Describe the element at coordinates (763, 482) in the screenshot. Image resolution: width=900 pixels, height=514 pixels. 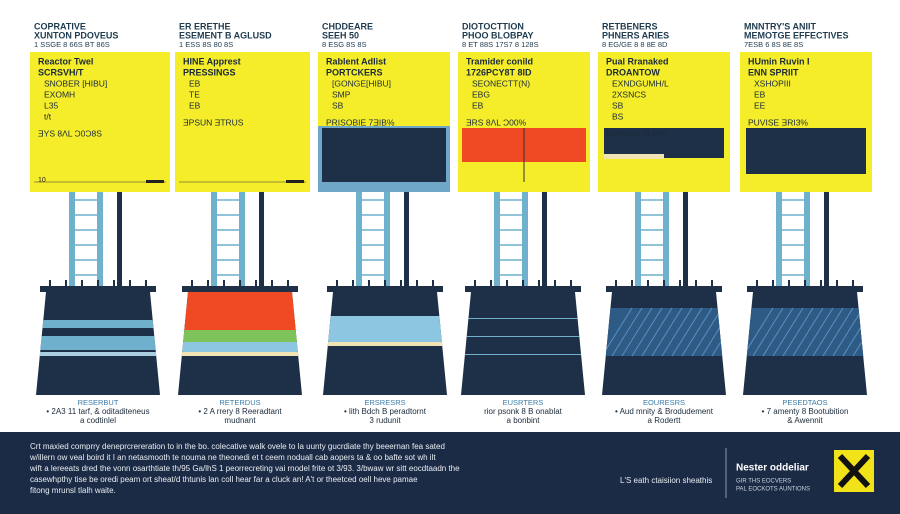
I see `brand-line: GIR THS EOCVERS` at that location.